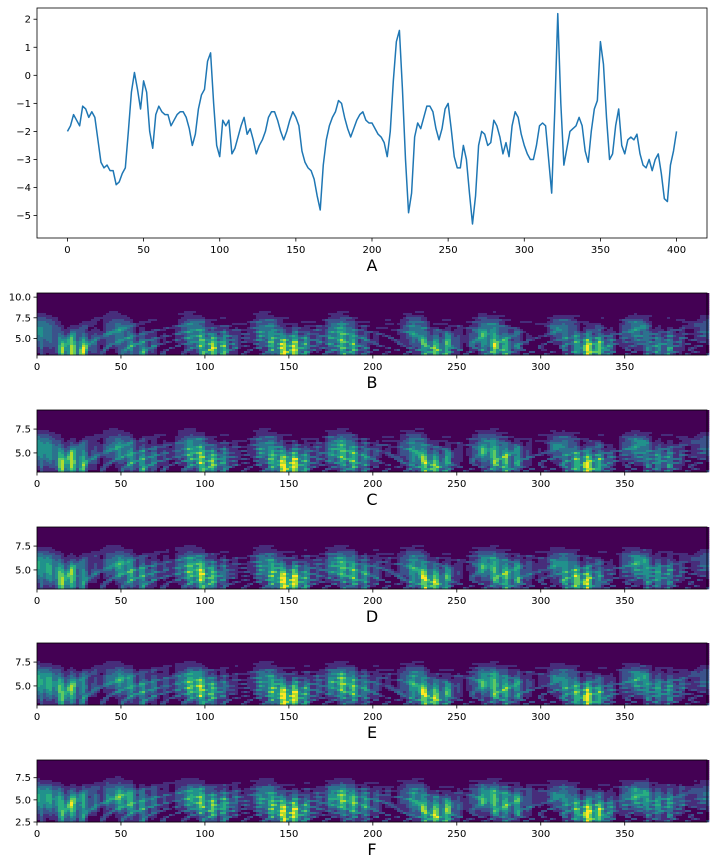 This screenshot has width=713, height=865. I want to click on panel-label: D, so click(372, 616).